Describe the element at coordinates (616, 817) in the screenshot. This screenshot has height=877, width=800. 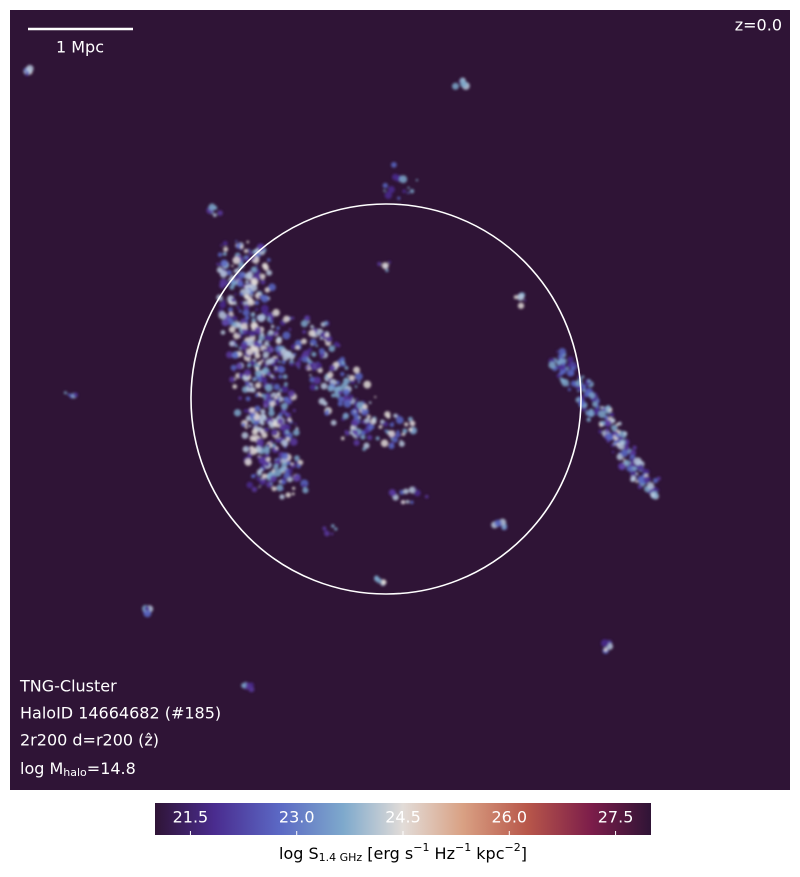
I see `colorbar-tick-label: 27.5` at that location.